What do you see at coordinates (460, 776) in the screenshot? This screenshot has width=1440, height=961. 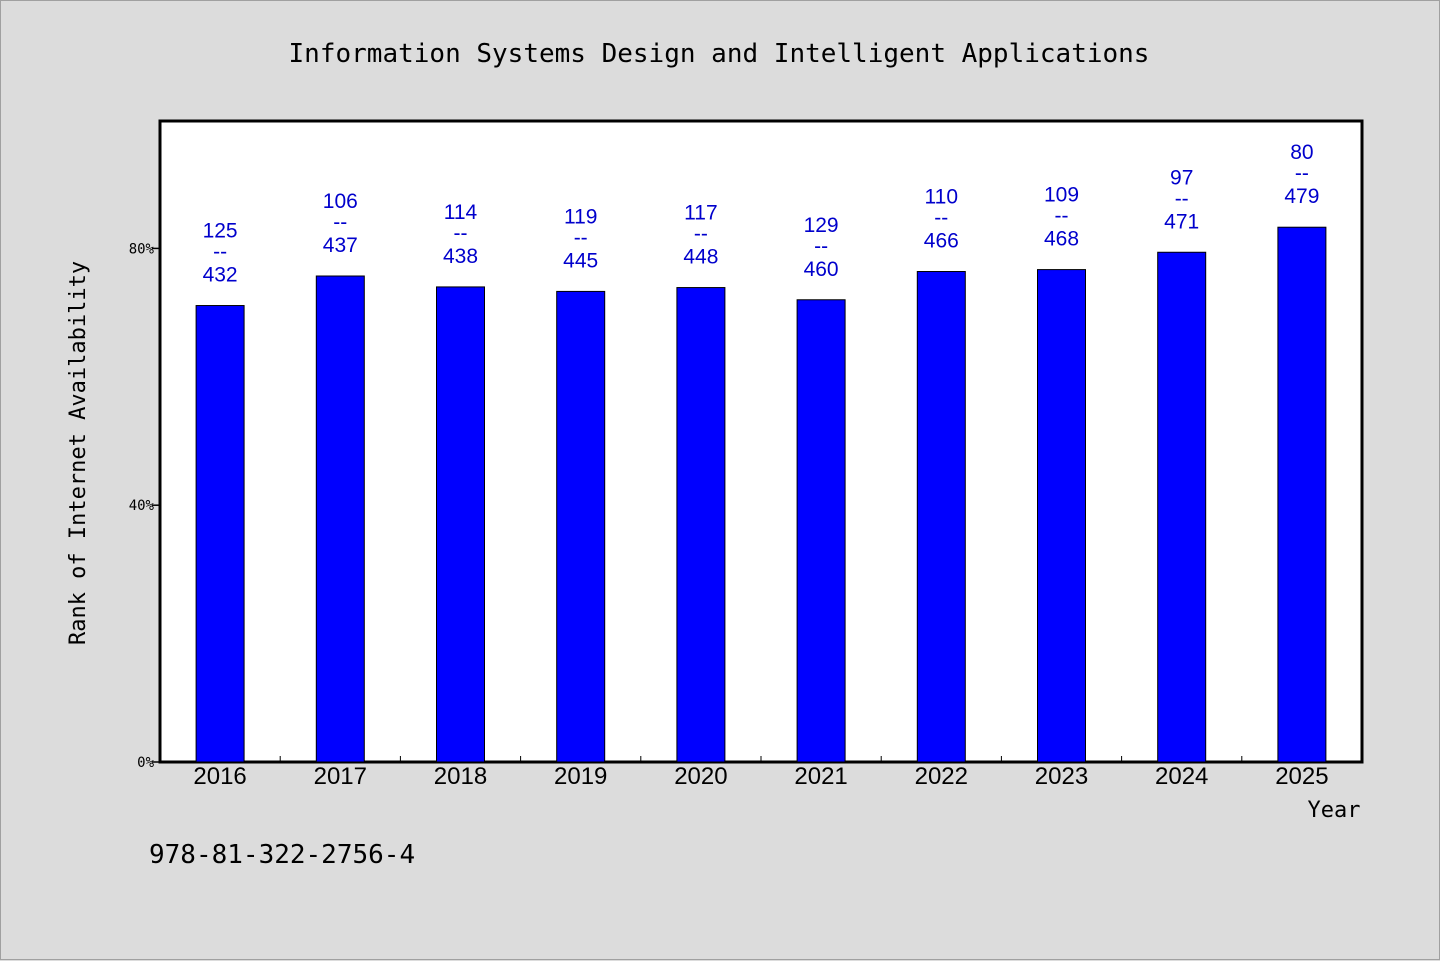 I see `x-tick-label: 2018` at bounding box center [460, 776].